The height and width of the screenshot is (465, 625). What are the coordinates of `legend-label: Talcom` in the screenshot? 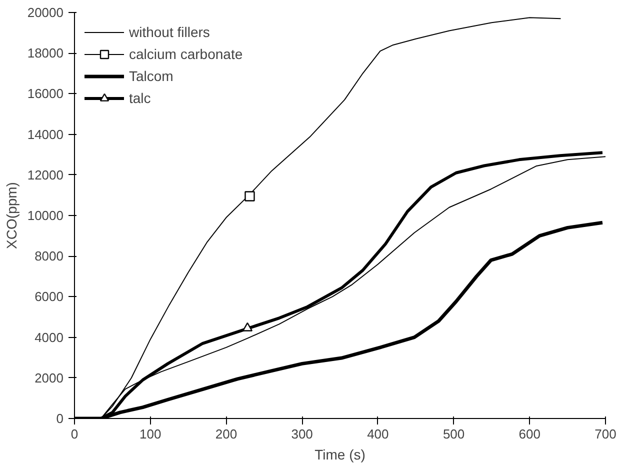 It's located at (151, 76).